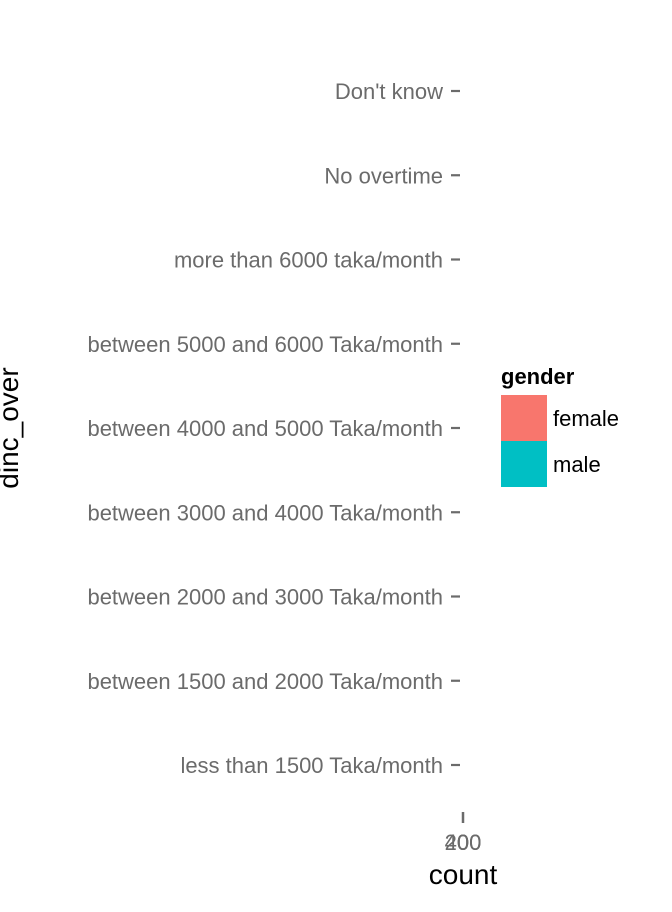 This screenshot has width=672, height=912. I want to click on y-tick-label: No overtime, so click(383, 175).